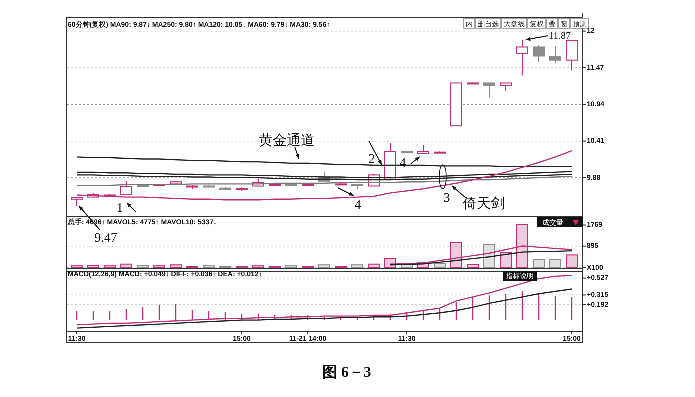  What do you see at coordinates (484, 204) in the screenshot?
I see `annotation: 倚天剑` at bounding box center [484, 204].